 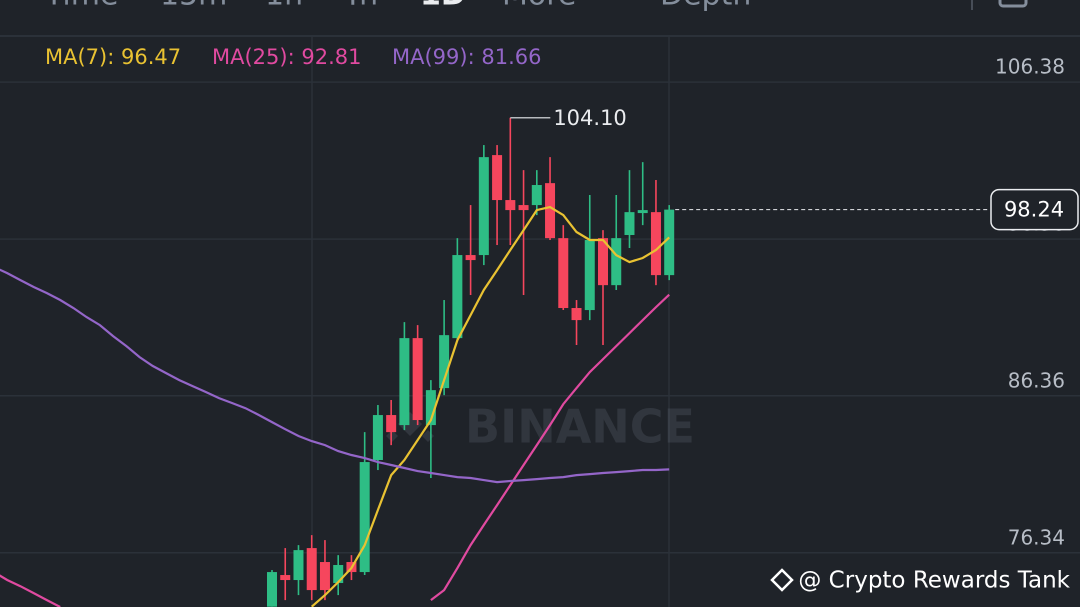 I want to click on tab: 15m, so click(x=193, y=6).